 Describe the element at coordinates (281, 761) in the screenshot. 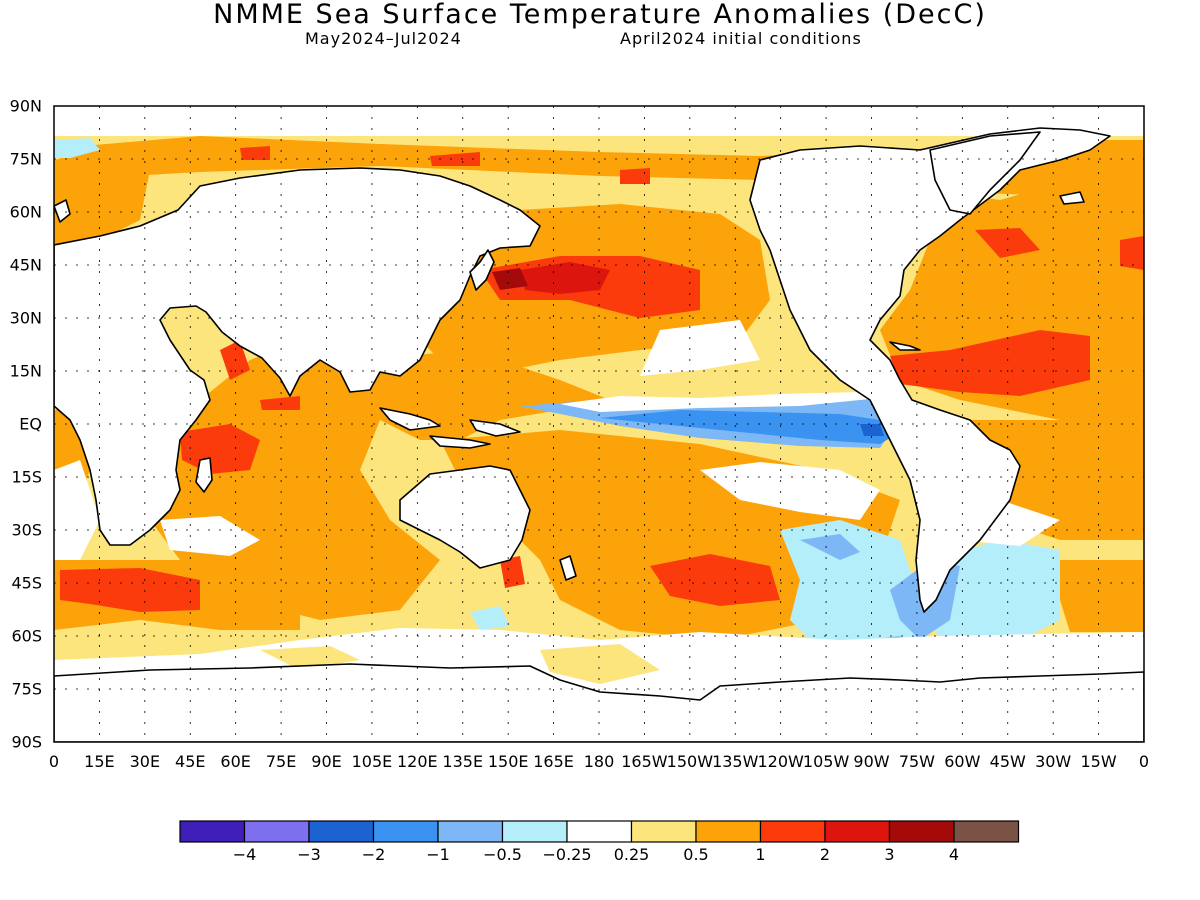

I see `lon-label: 75E` at that location.